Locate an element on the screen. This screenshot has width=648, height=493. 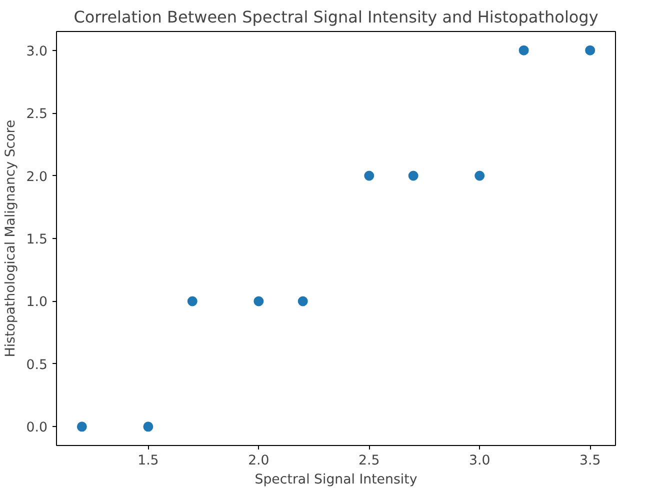
x-tick-label: 2.5 is located at coordinates (369, 461).